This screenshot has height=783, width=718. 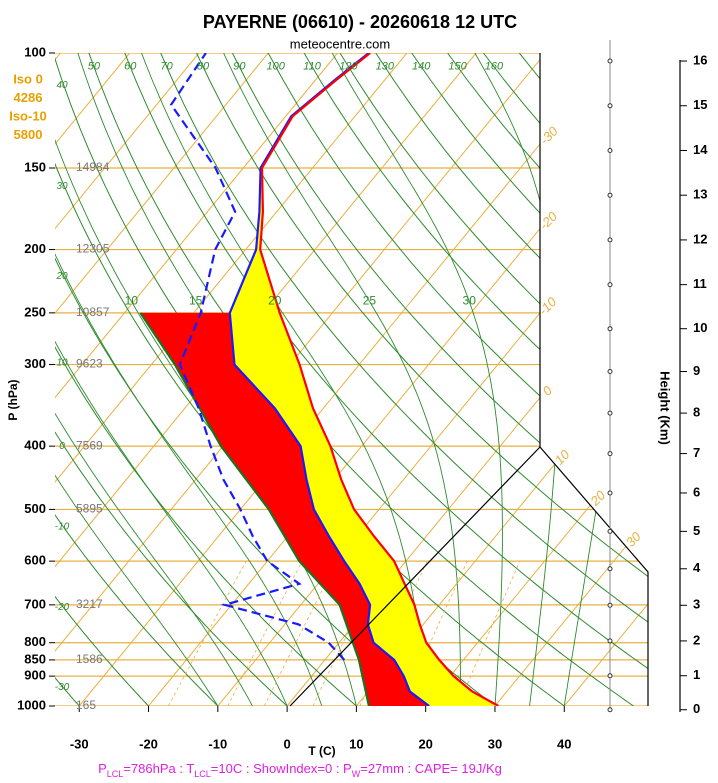 I want to click on y-tick-label: 850, so click(x=35, y=658).